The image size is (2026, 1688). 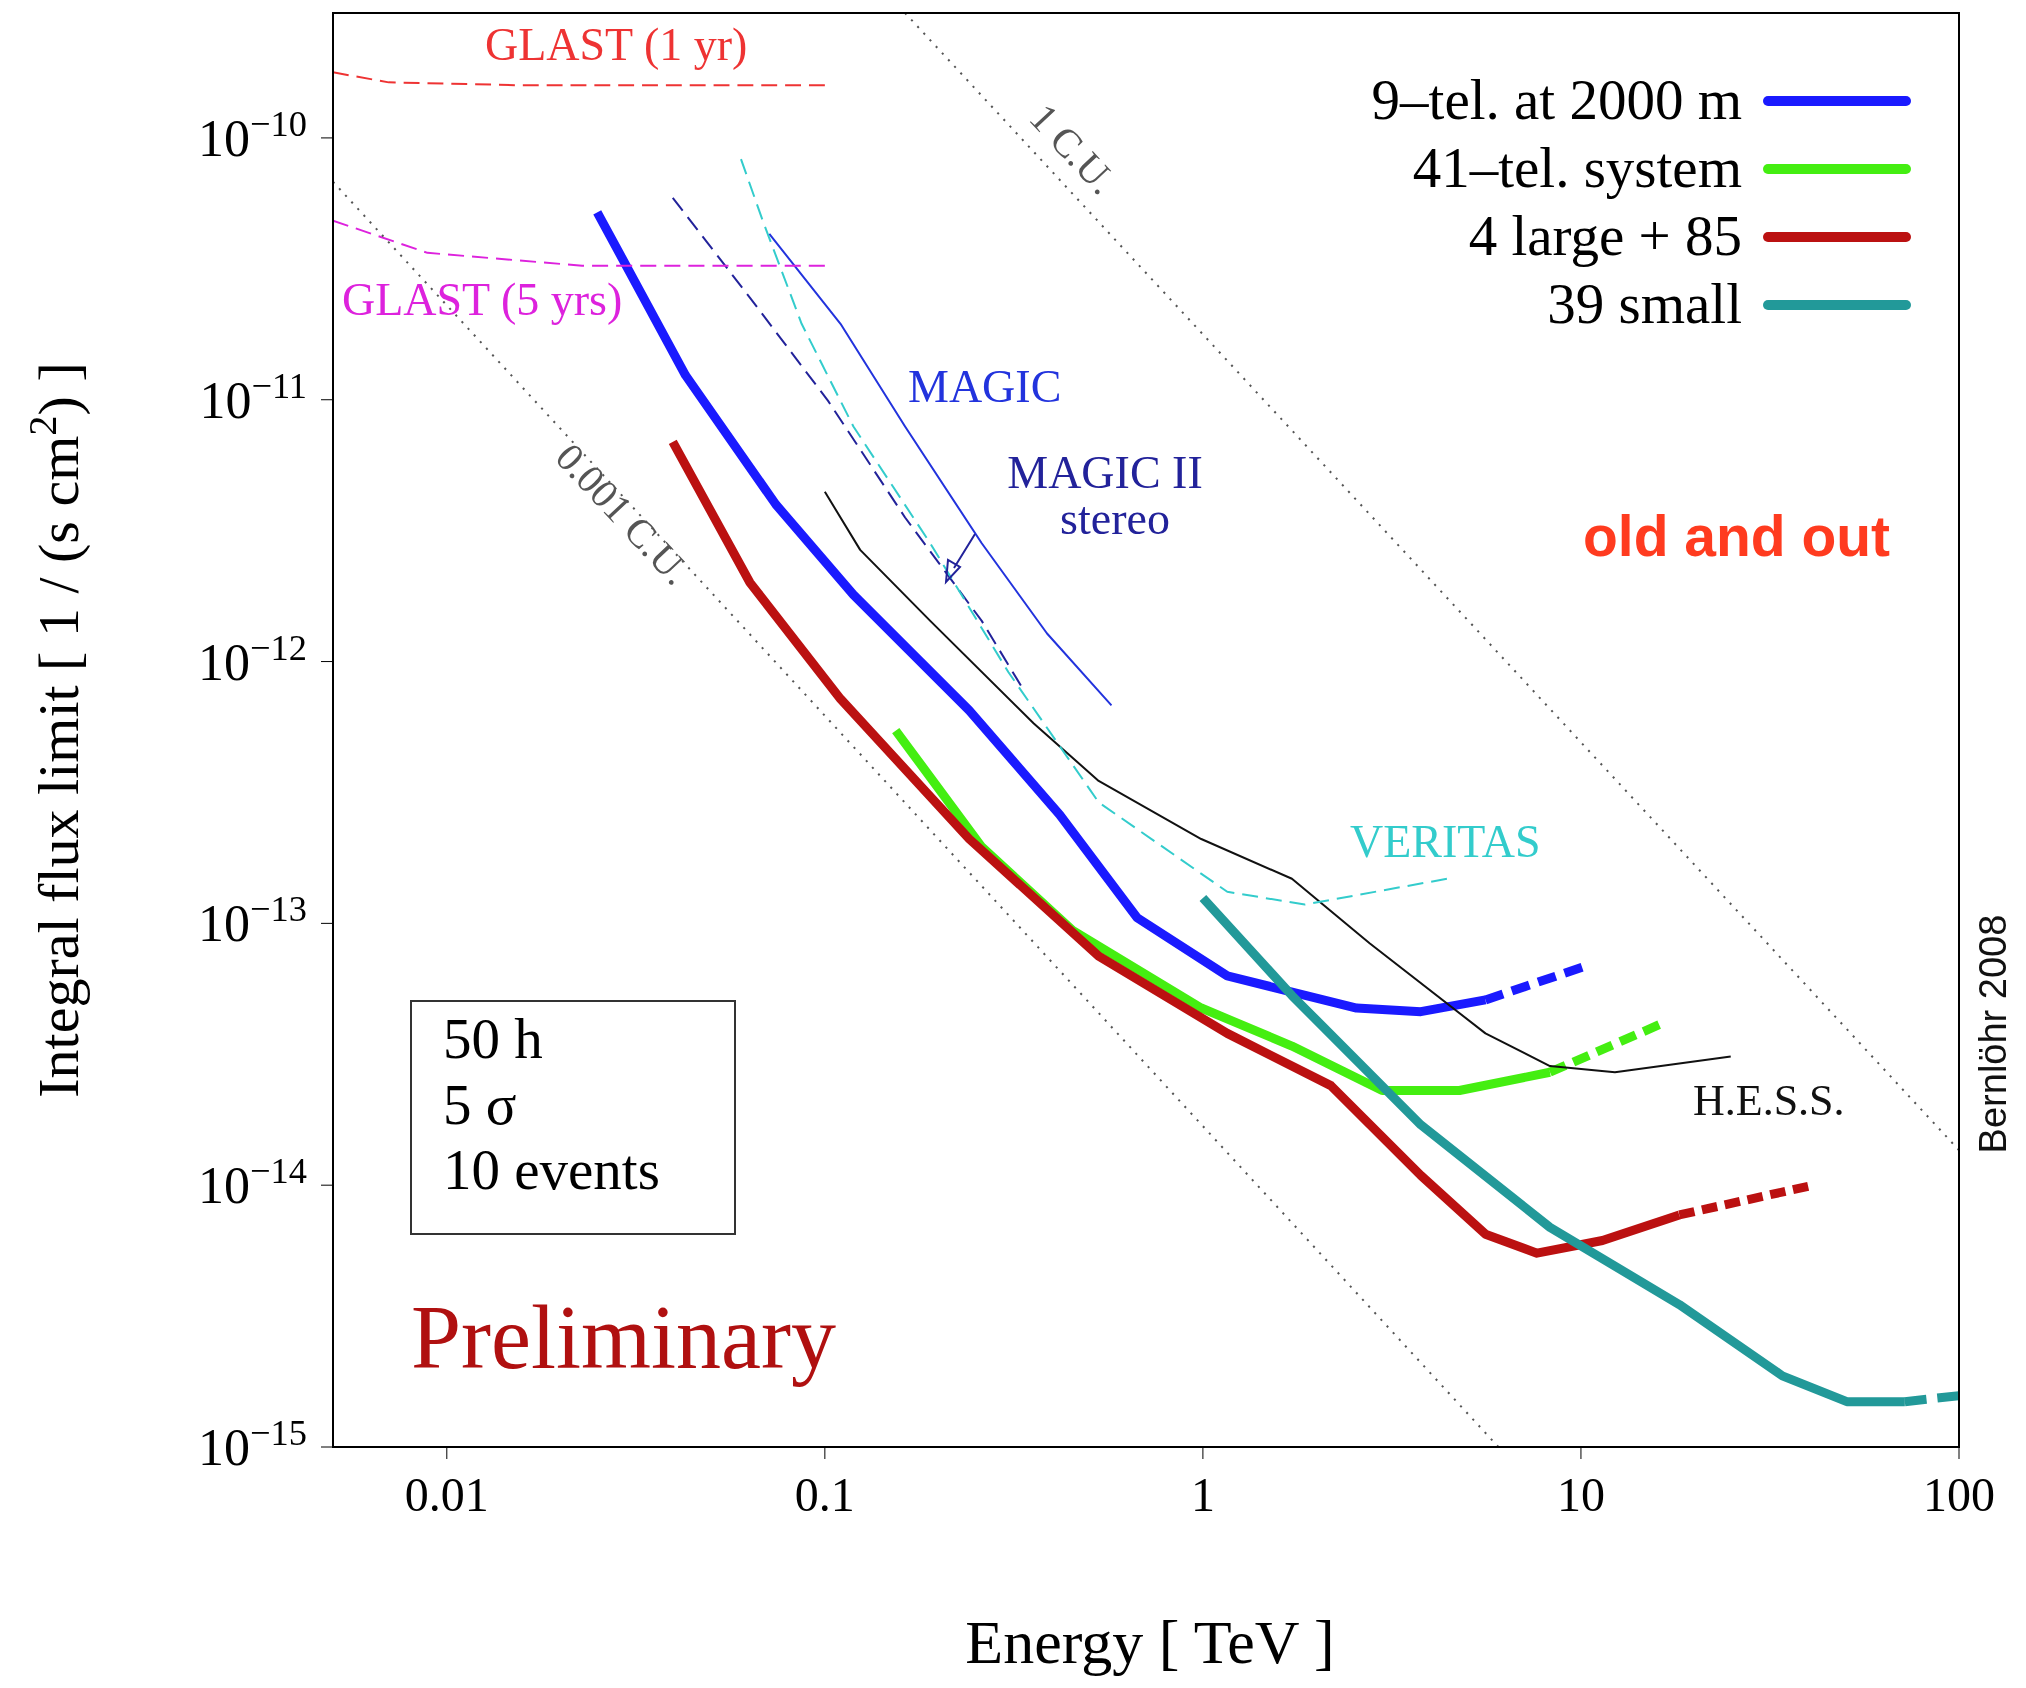 What do you see at coordinates (1737, 536) in the screenshot?
I see `annotation: old and out` at bounding box center [1737, 536].